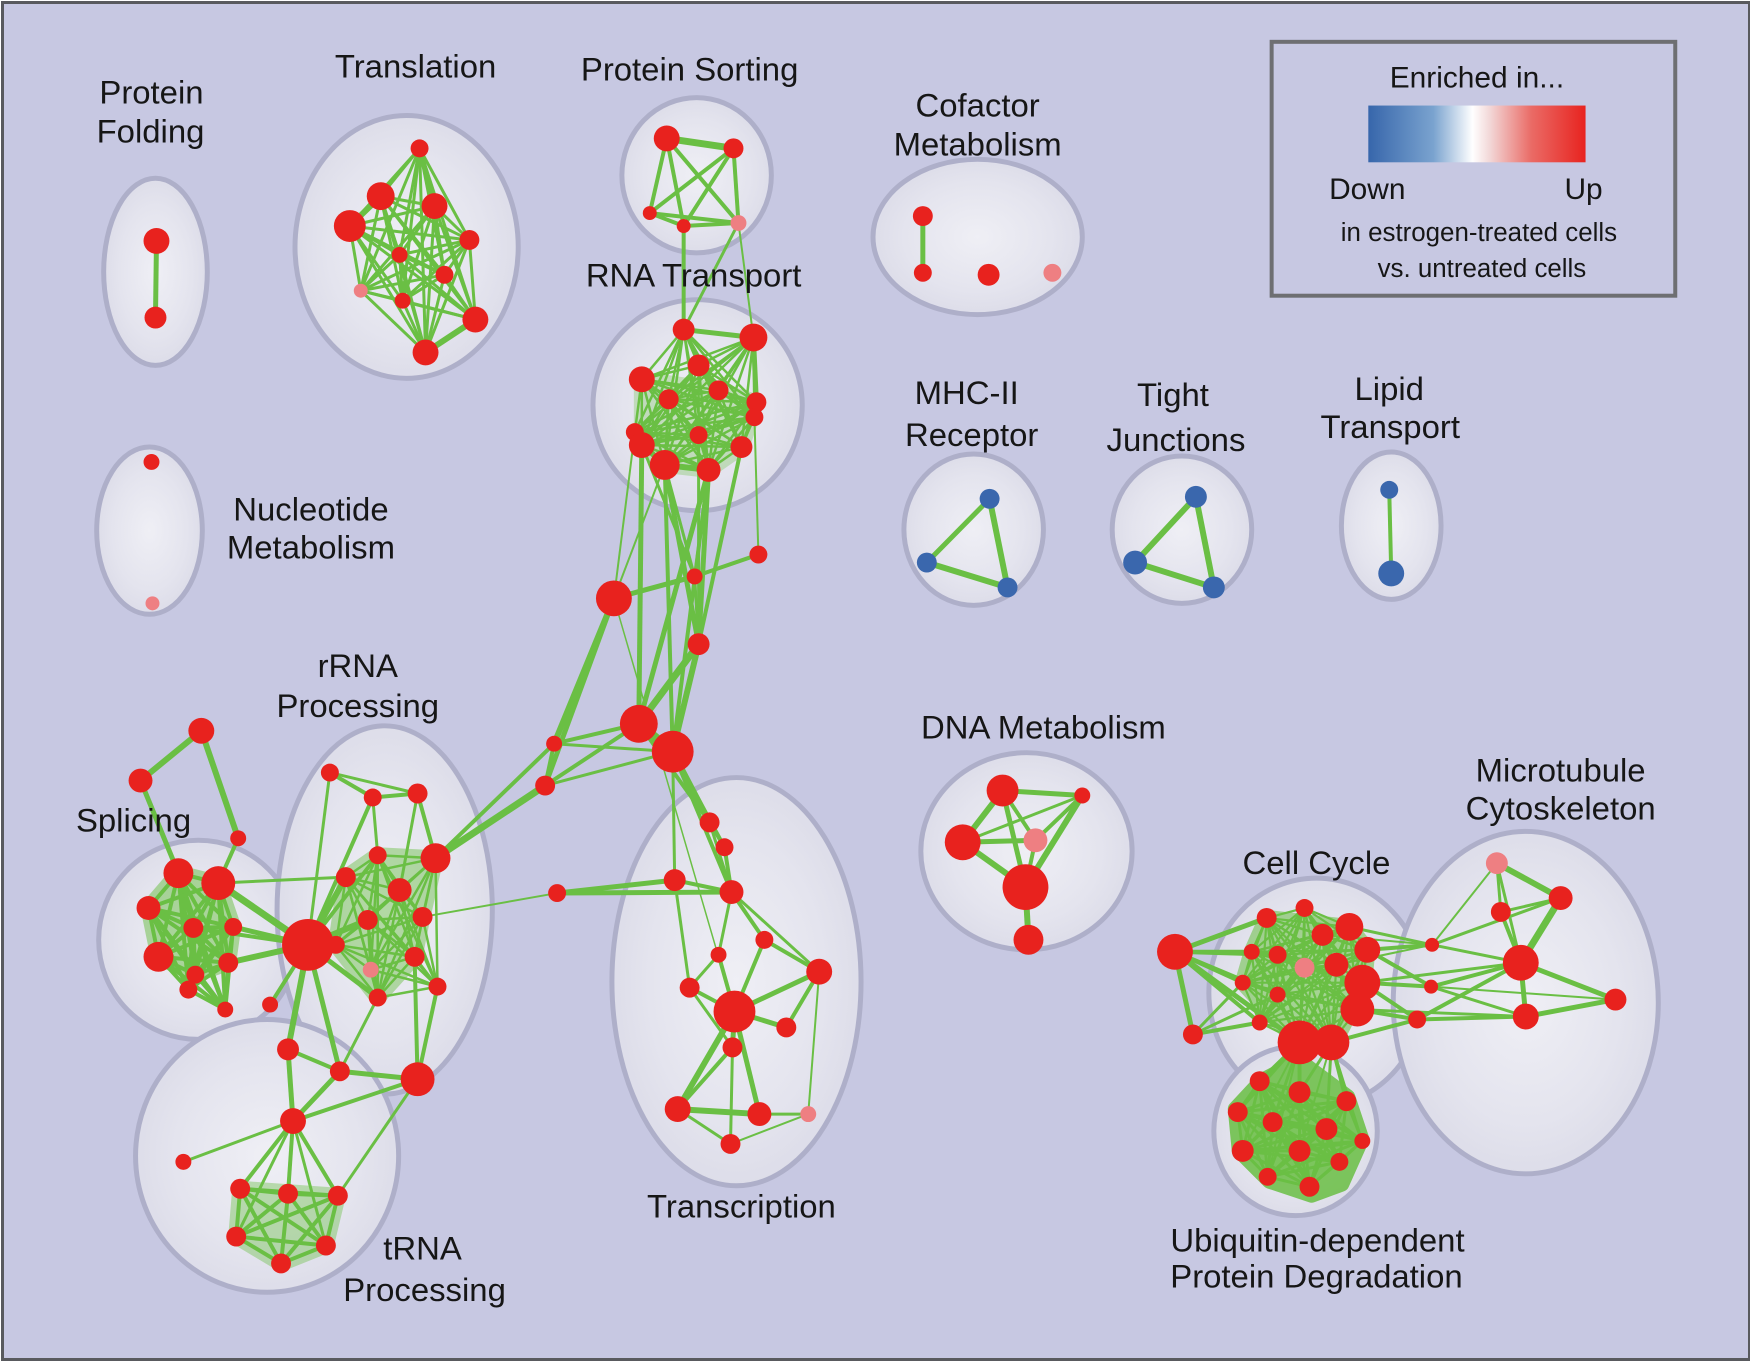  Describe the element at coordinates (266, 1154) in the screenshot. I see `edge-tr4-tr6` at that location.